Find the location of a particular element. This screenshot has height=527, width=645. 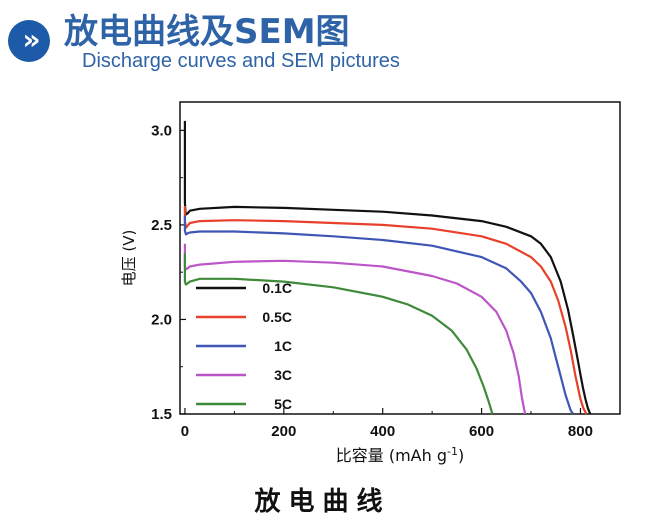

y-axis-label: 电压 (V) is located at coordinates (129, 258).